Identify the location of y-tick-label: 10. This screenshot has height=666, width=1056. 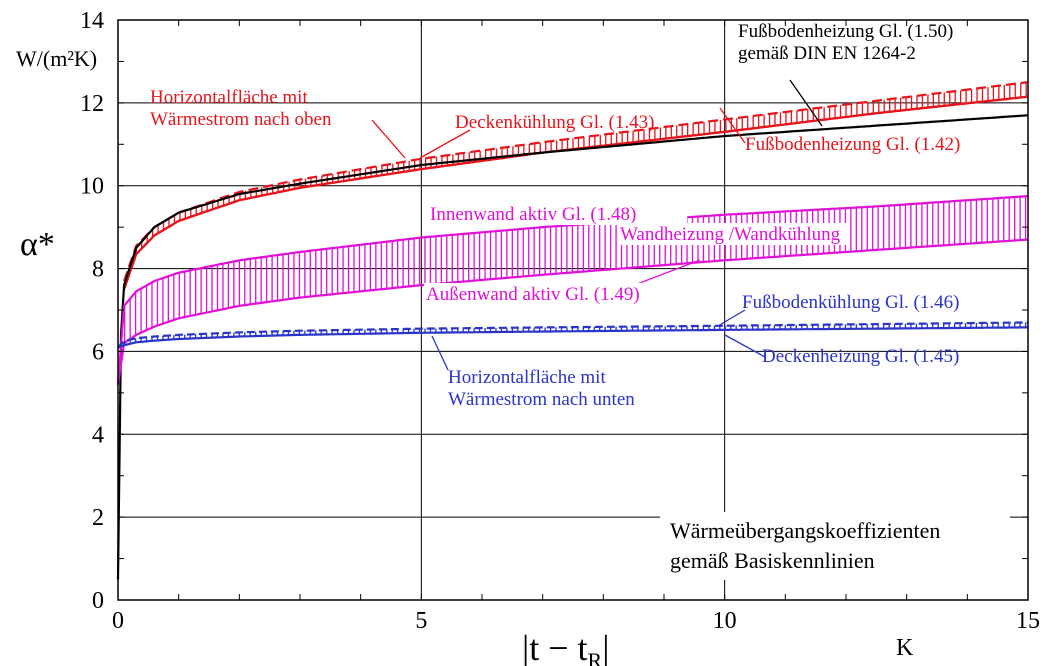
(92, 187).